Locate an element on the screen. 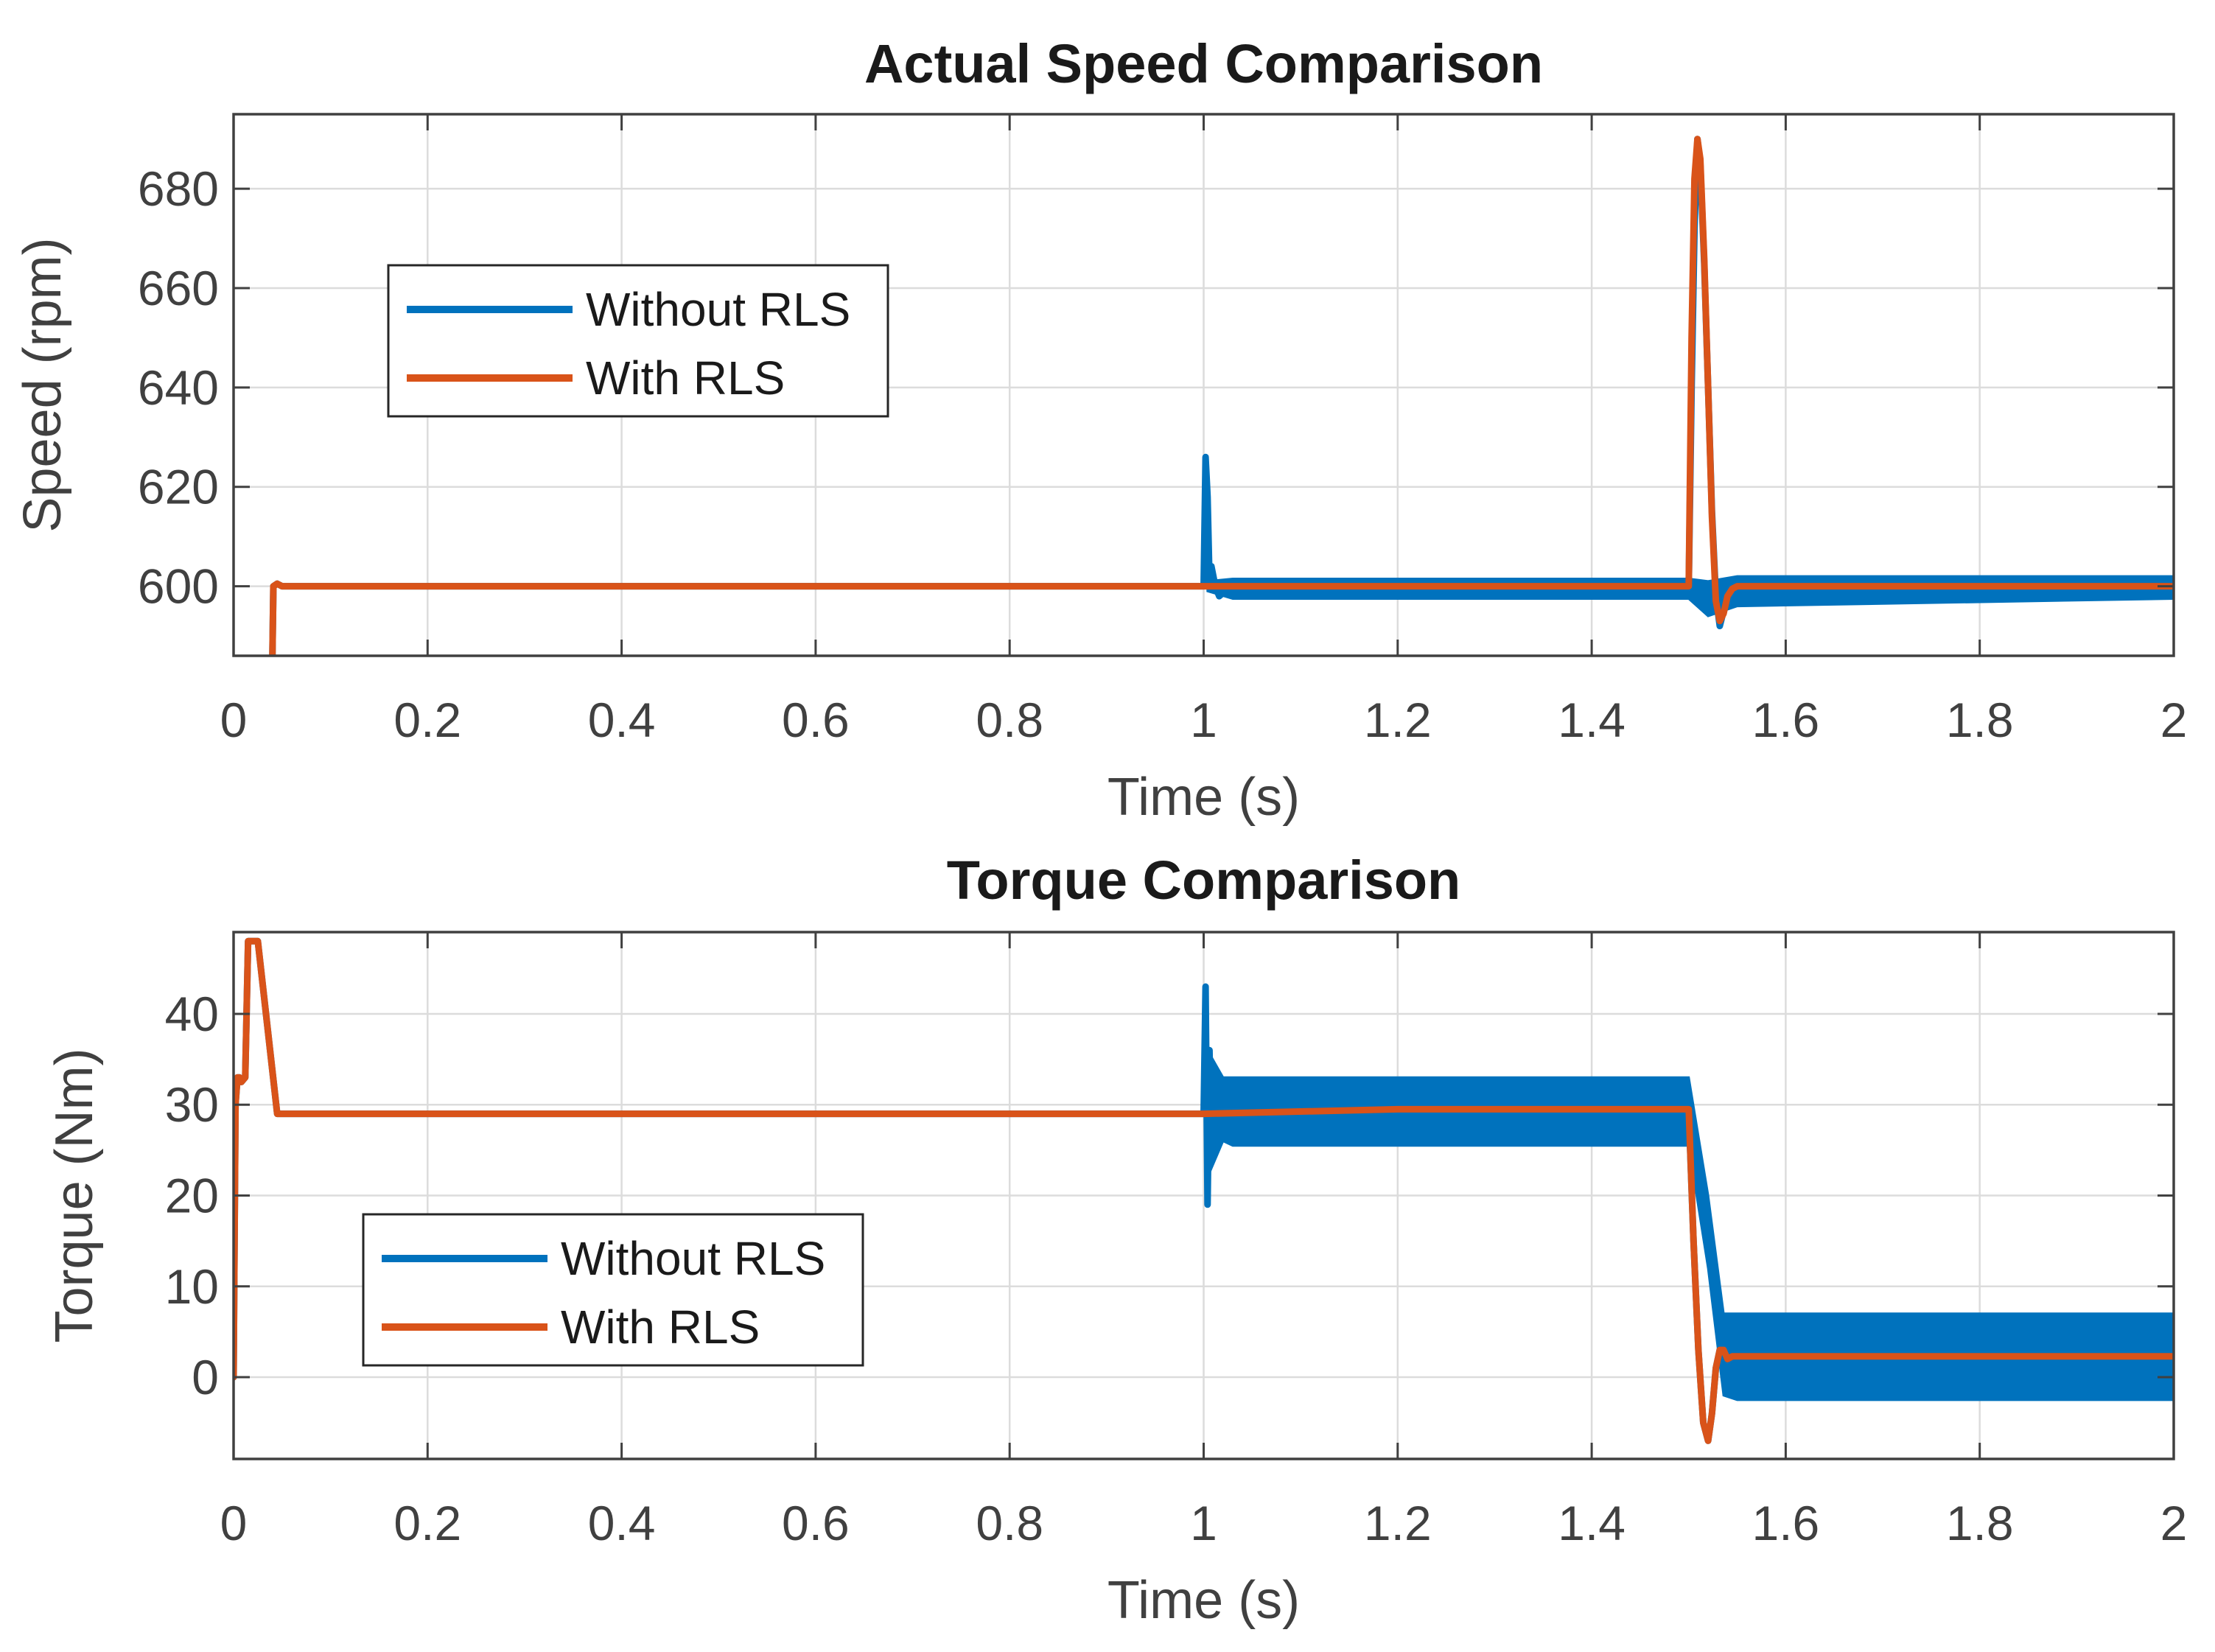 The height and width of the screenshot is (1652, 2215). y-tick-label: 40 is located at coordinates (192, 1014).